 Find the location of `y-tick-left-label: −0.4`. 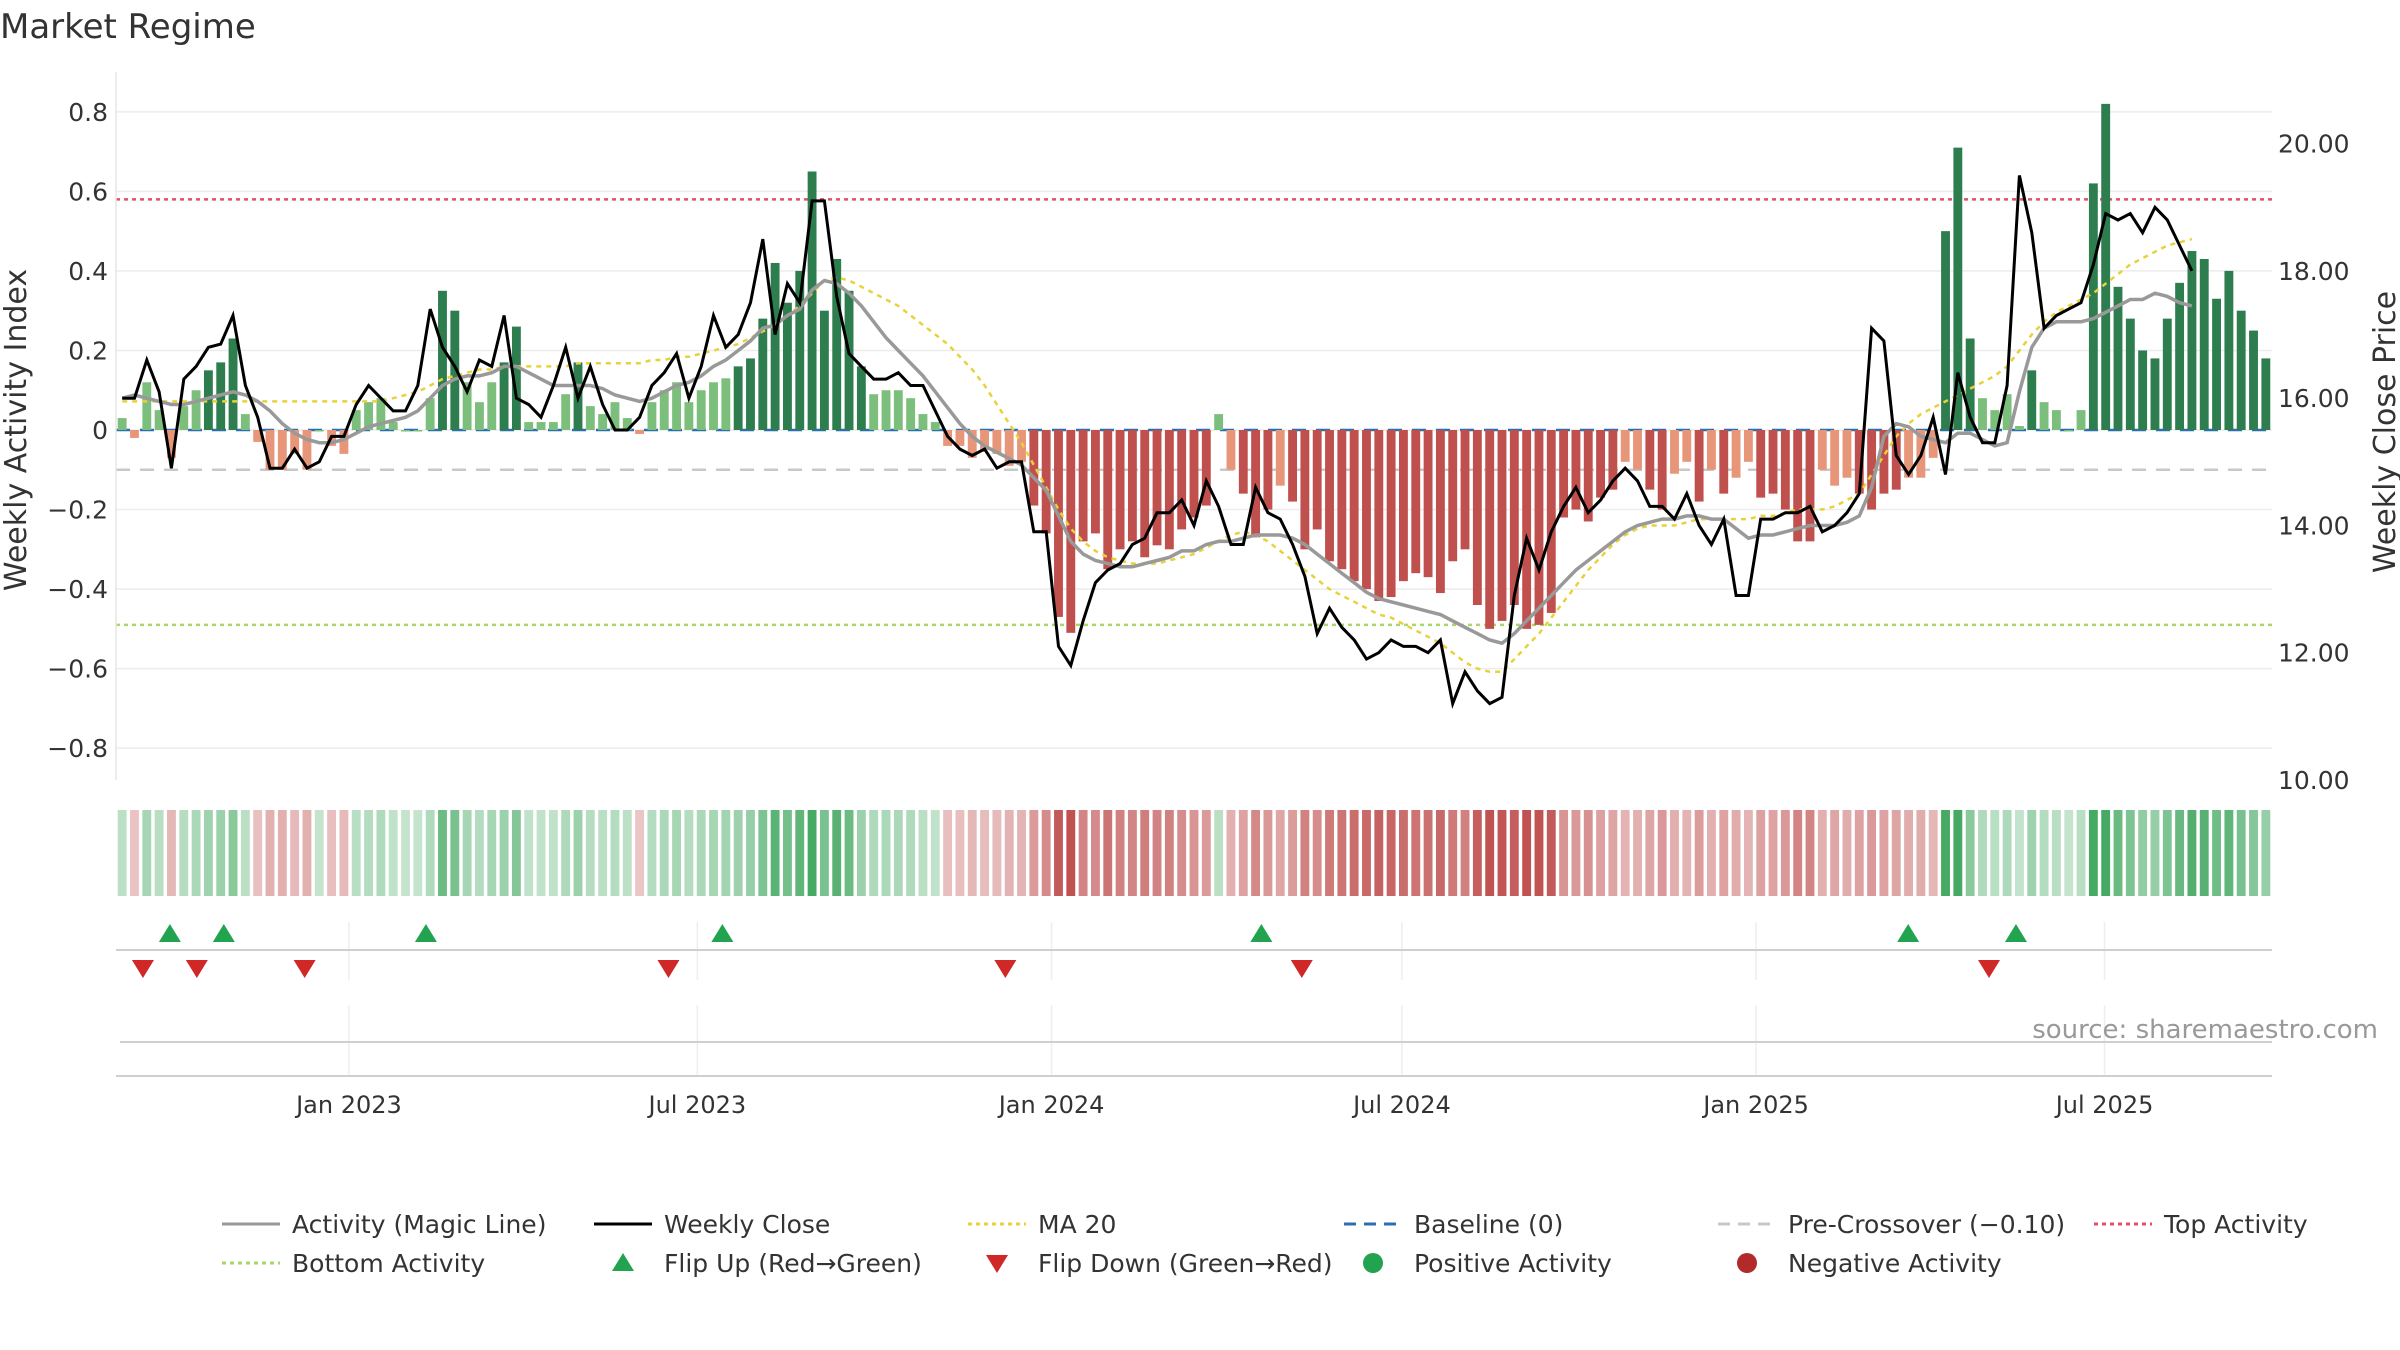

y-tick-left-label: −0.4 is located at coordinates (77, 589).